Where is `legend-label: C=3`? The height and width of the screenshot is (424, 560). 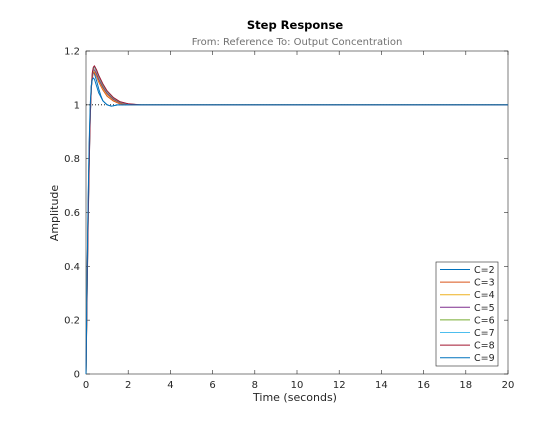
legend-label: C=3 is located at coordinates (484, 283).